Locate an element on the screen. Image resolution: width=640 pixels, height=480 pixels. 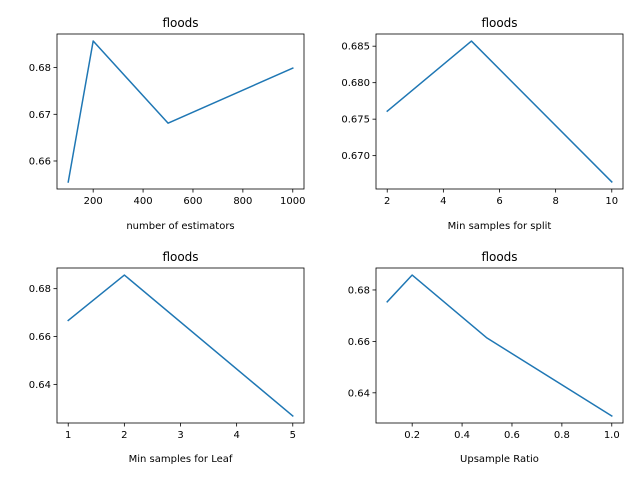
y-ticks: 0.670 0.675 0.680 0.685 is located at coordinates (358, 102).